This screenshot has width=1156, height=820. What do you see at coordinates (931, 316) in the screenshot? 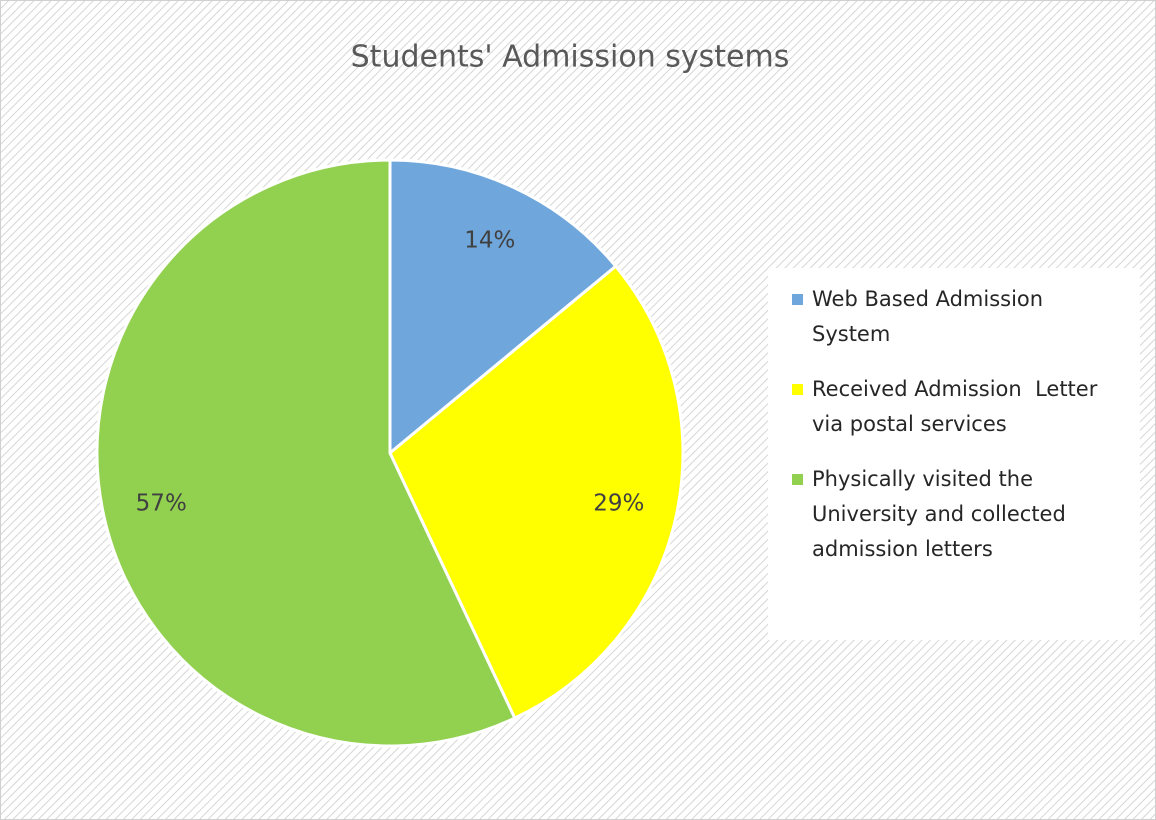
I see `legend-label: Web Based Admission System` at bounding box center [931, 316].